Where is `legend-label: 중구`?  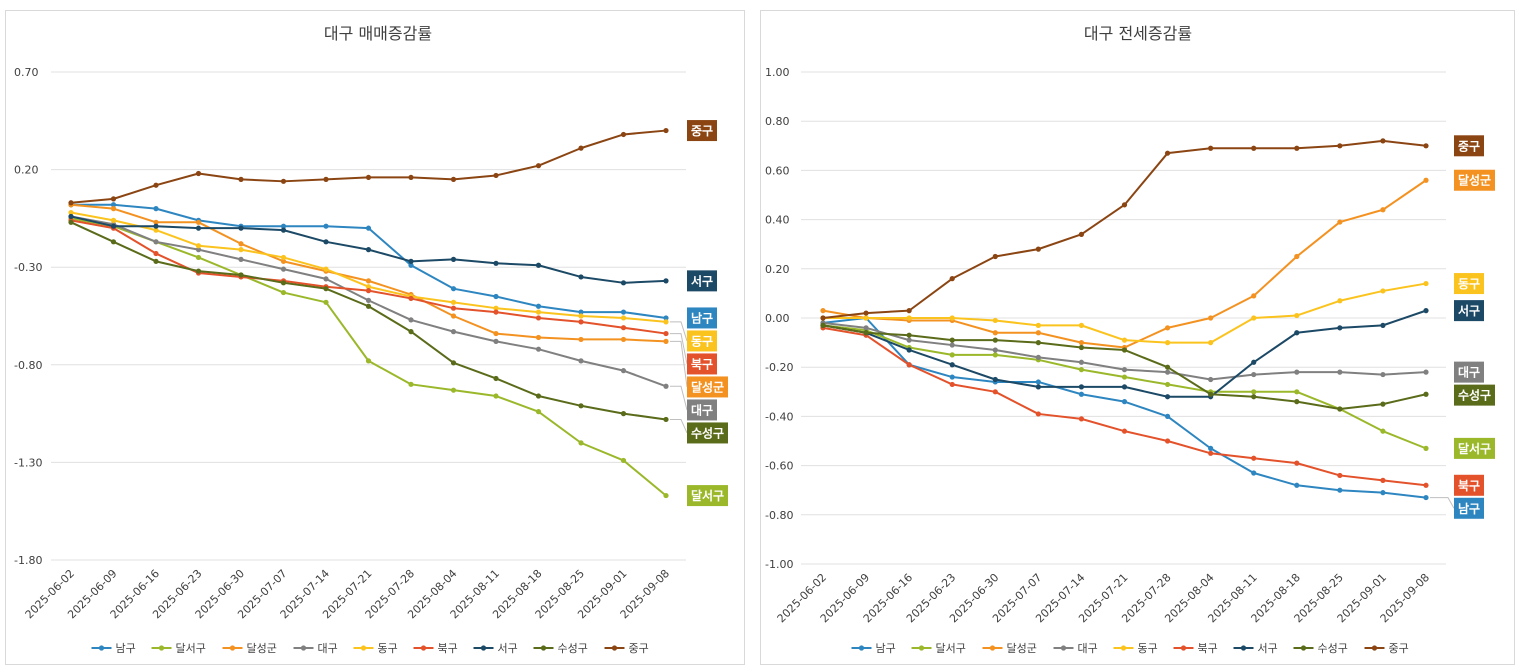
legend-label: 중구 is located at coordinates (639, 648).